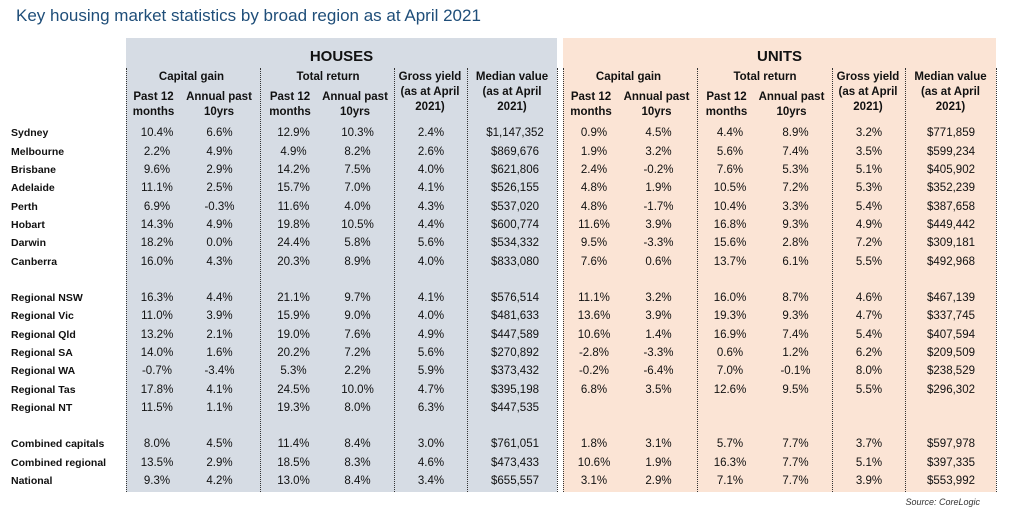 The image size is (1010, 517). What do you see at coordinates (795, 371) in the screenshot?
I see `table-cell: -0.1%` at bounding box center [795, 371].